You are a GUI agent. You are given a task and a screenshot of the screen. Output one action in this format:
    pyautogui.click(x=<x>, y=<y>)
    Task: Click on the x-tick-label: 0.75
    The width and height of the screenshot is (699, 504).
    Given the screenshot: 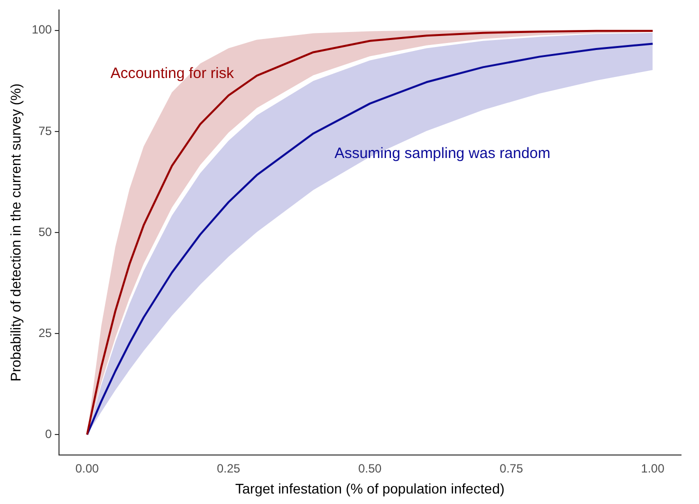 What is the action you would take?
    pyautogui.click(x=512, y=468)
    